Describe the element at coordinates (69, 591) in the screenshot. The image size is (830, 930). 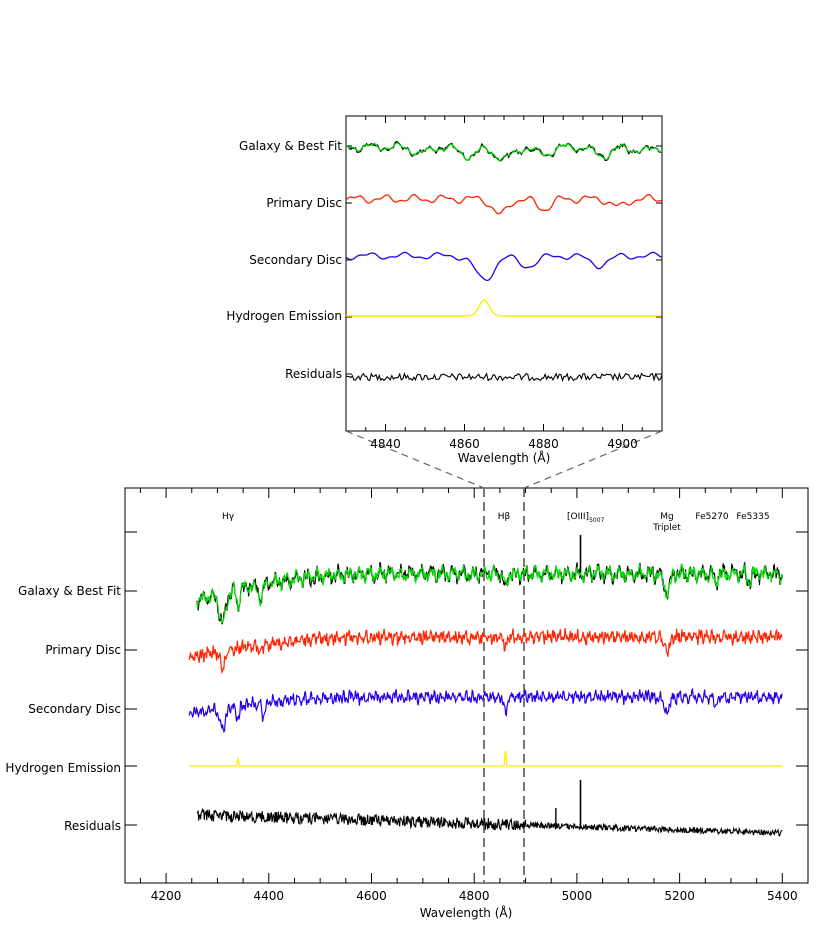
I see `main-label-galaxy: Galaxy & Best Fit` at that location.